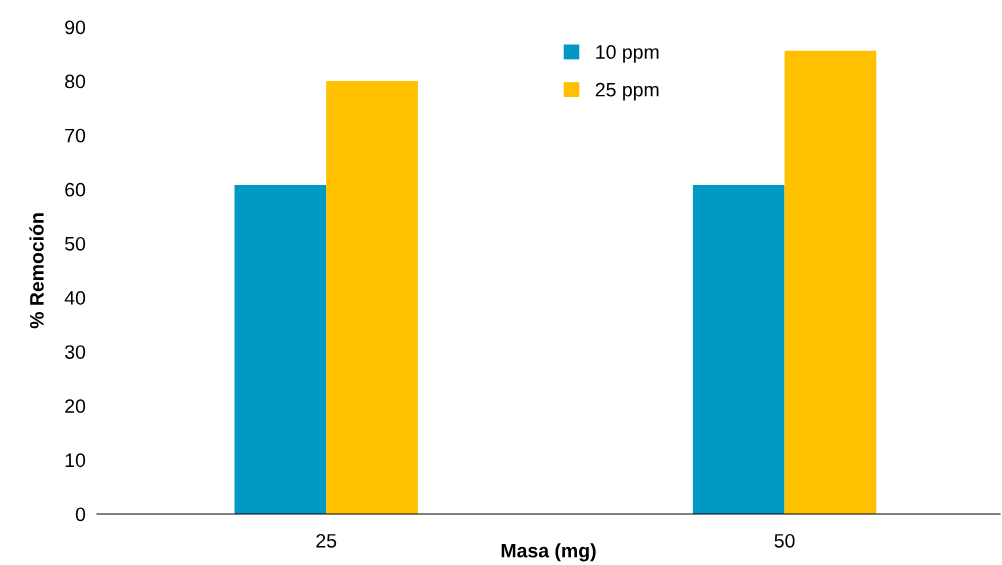 This screenshot has width=1002, height=565. I want to click on y-tick-label: 40, so click(75, 298).